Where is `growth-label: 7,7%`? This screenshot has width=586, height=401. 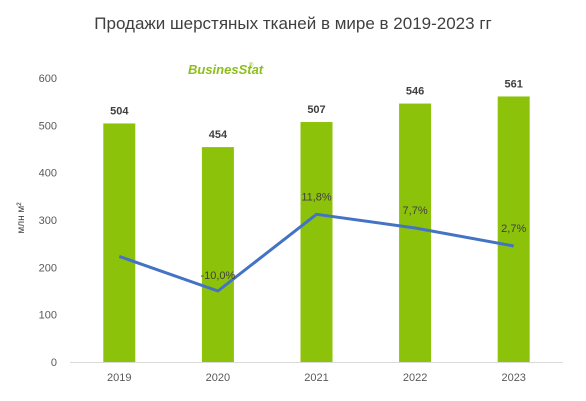 growth-label: 7,7% is located at coordinates (415, 211).